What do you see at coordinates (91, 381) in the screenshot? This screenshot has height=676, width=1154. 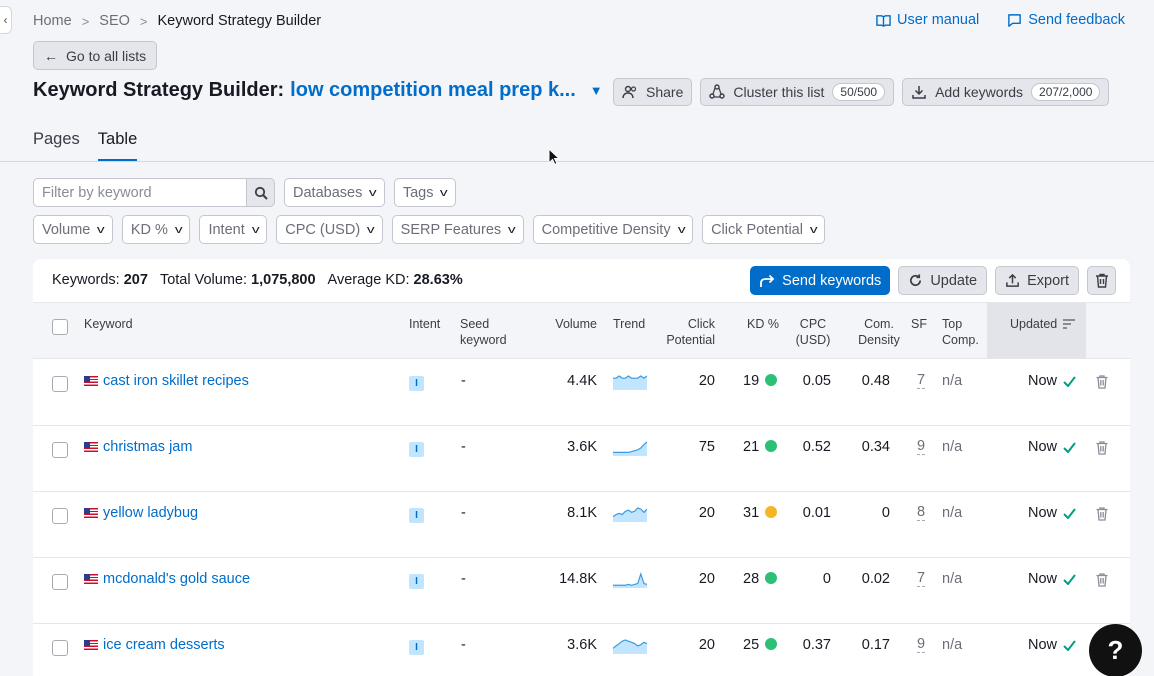 I see `us-flag-icon` at bounding box center [91, 381].